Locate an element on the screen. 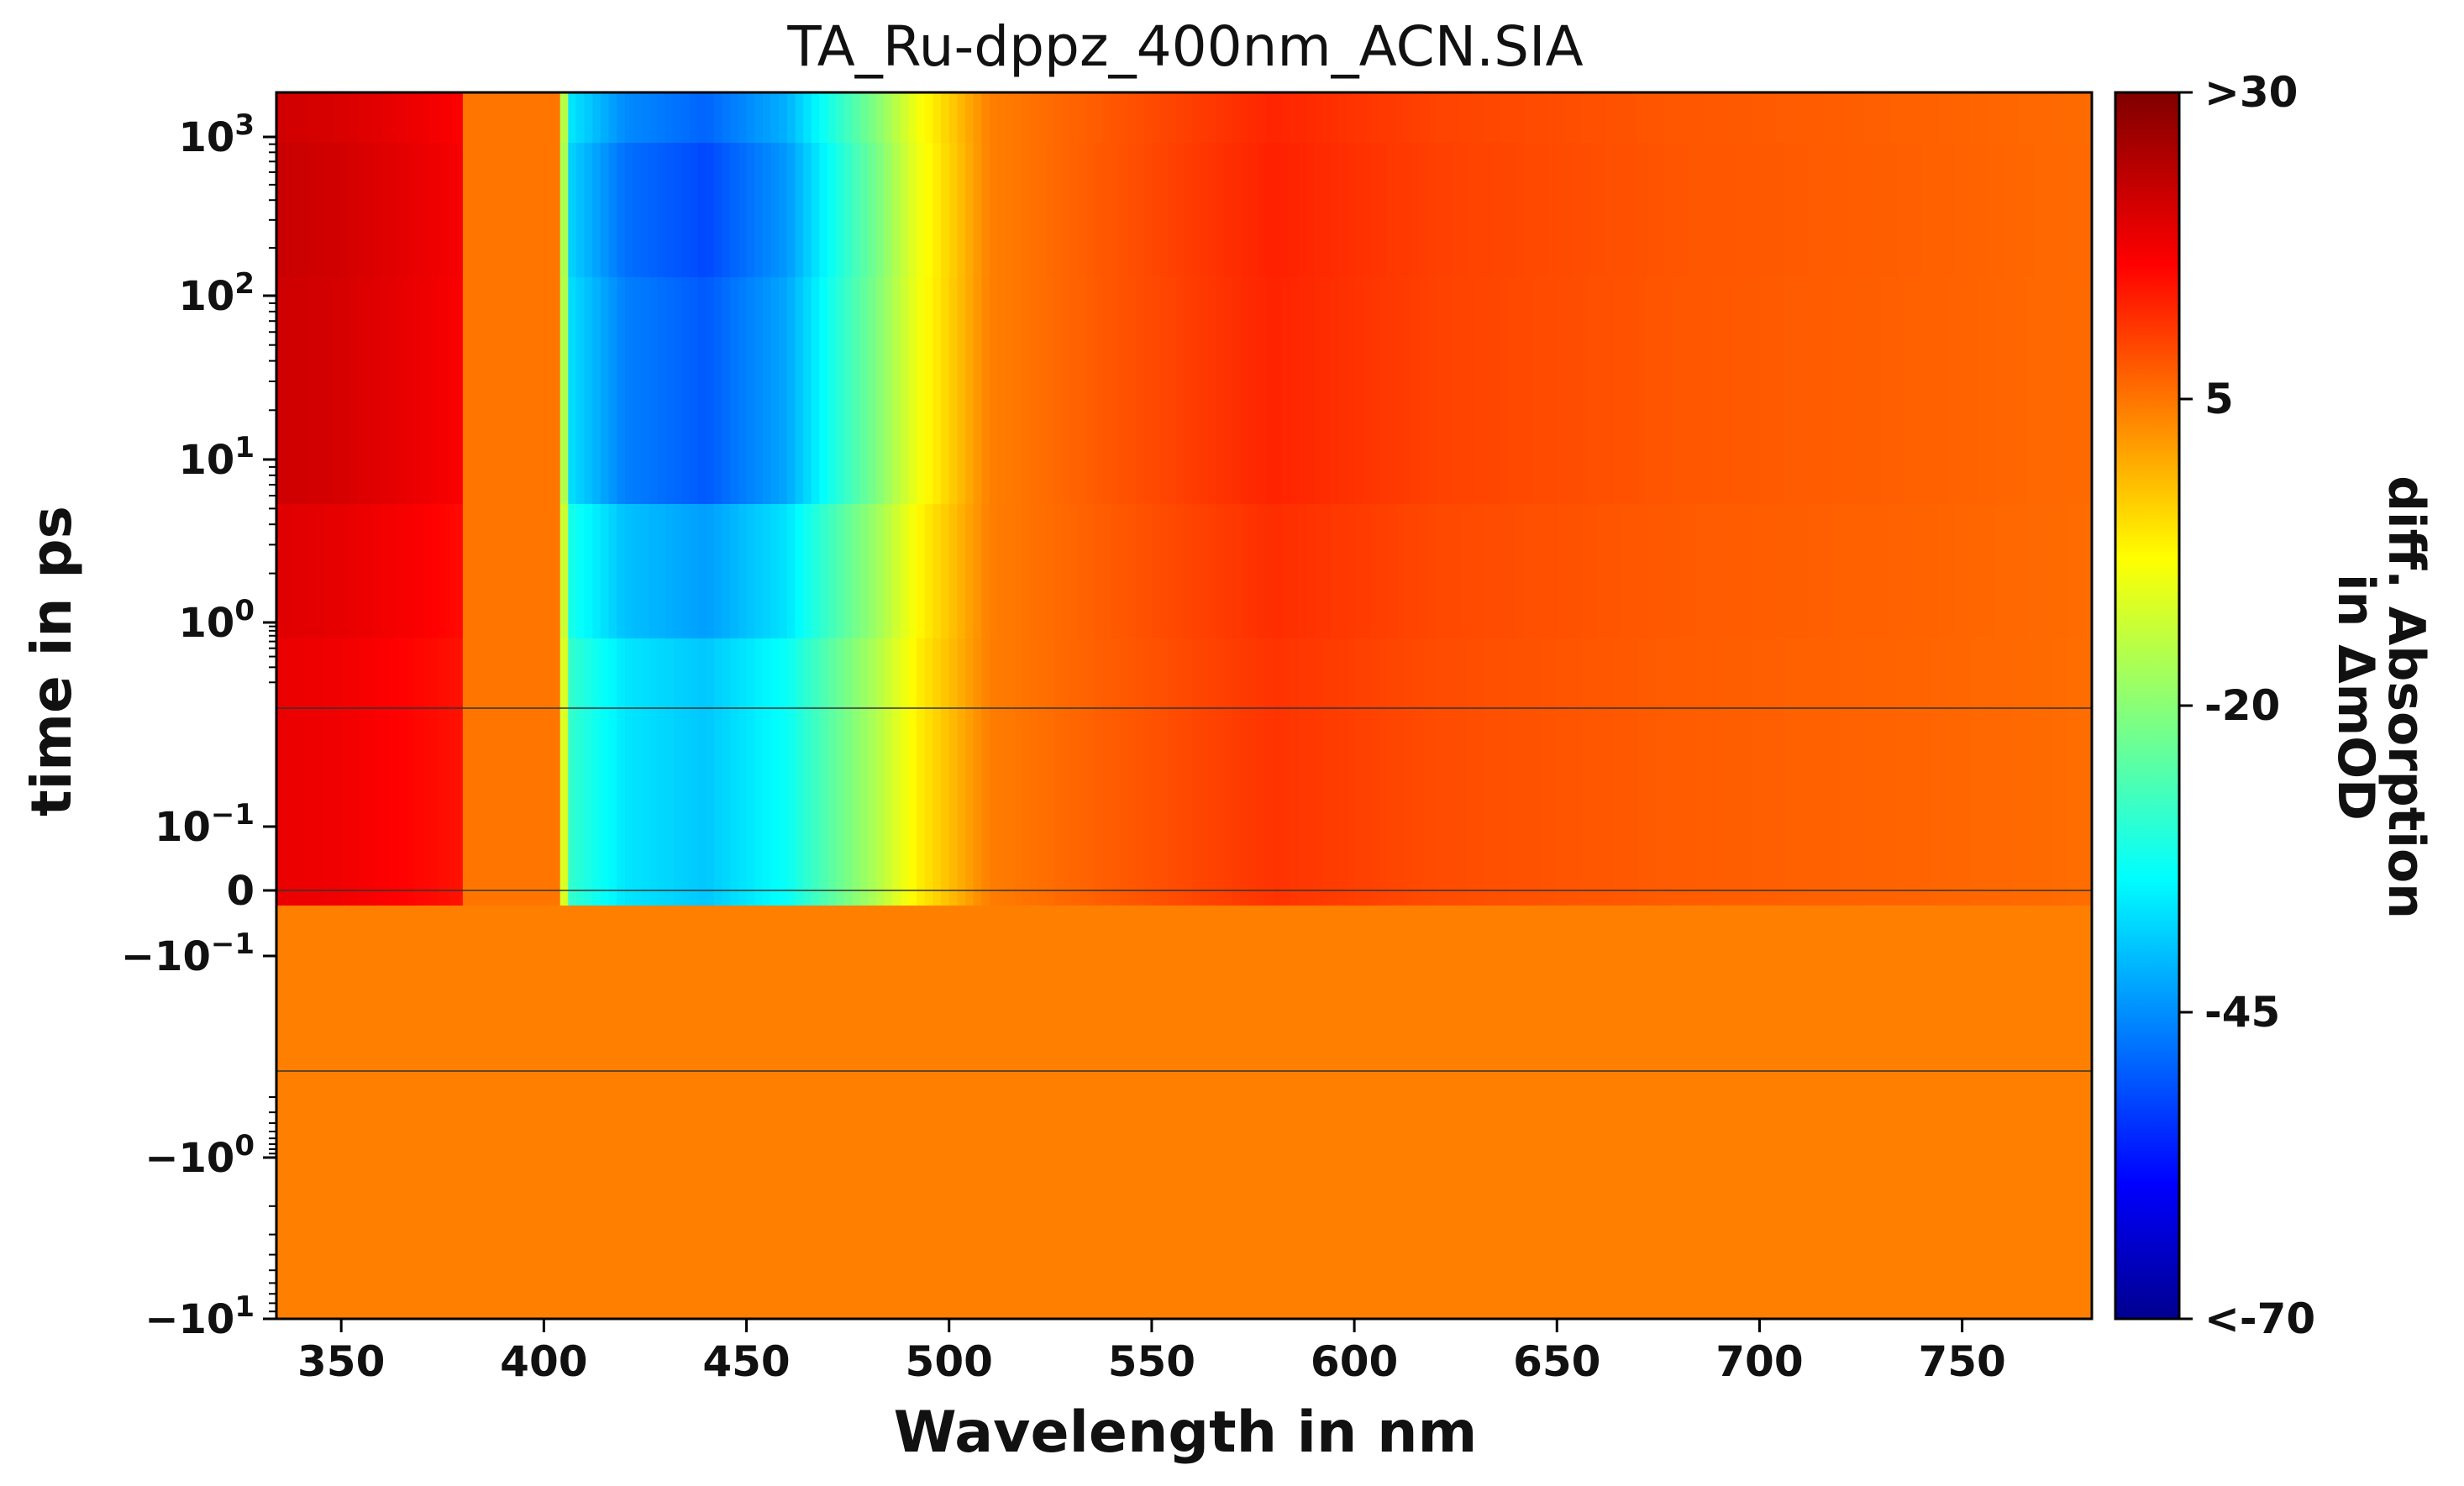 The width and height of the screenshot is (2464, 1486). y-tick-label: −10−1 is located at coordinates (188, 953).